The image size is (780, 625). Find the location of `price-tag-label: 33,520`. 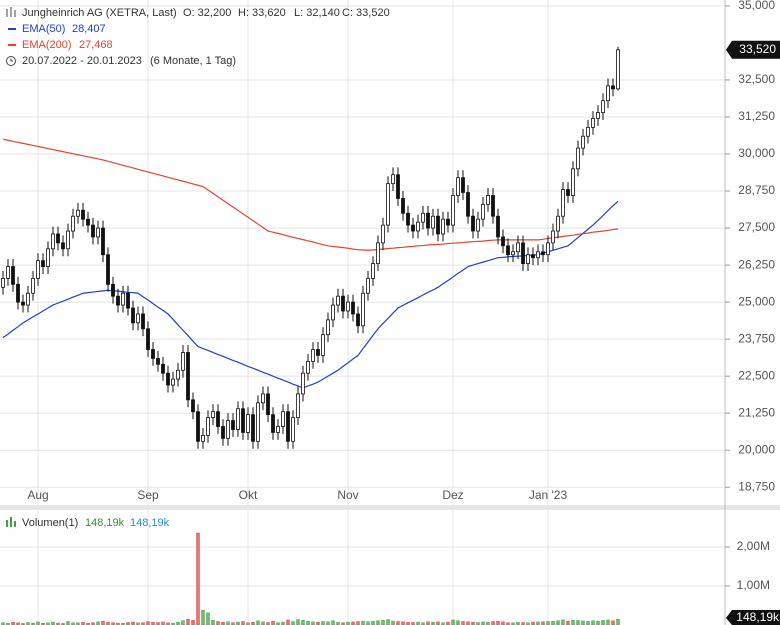

price-tag-label: 33,520 is located at coordinates (757, 49).